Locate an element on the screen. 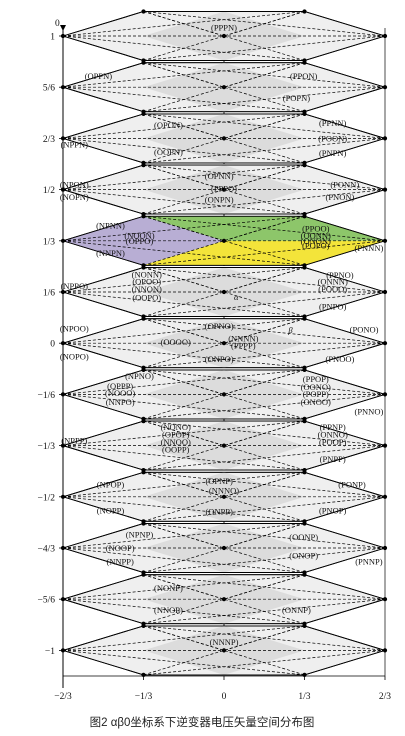 The height and width of the screenshot is (736, 405). vector-label: (PNPN) is located at coordinates (333, 153).